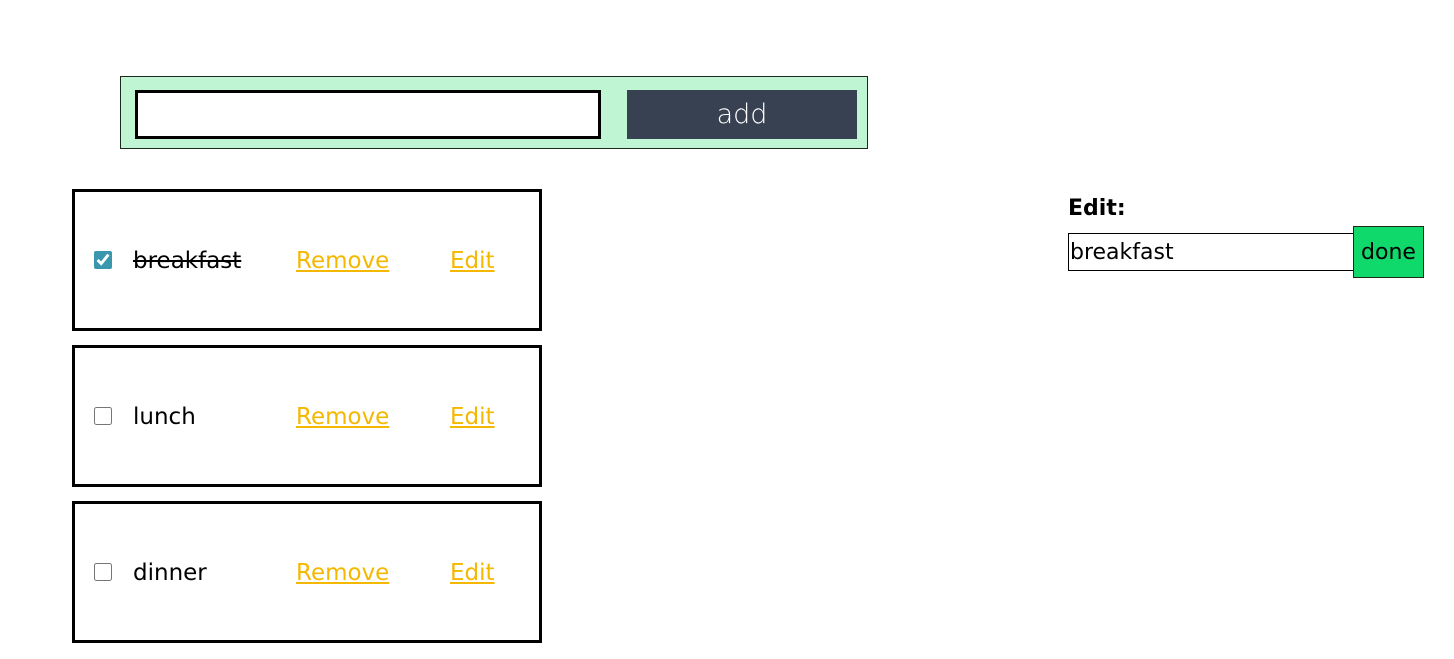 The height and width of the screenshot is (659, 1454). I want to click on add-todo-bar: add, so click(494, 112).